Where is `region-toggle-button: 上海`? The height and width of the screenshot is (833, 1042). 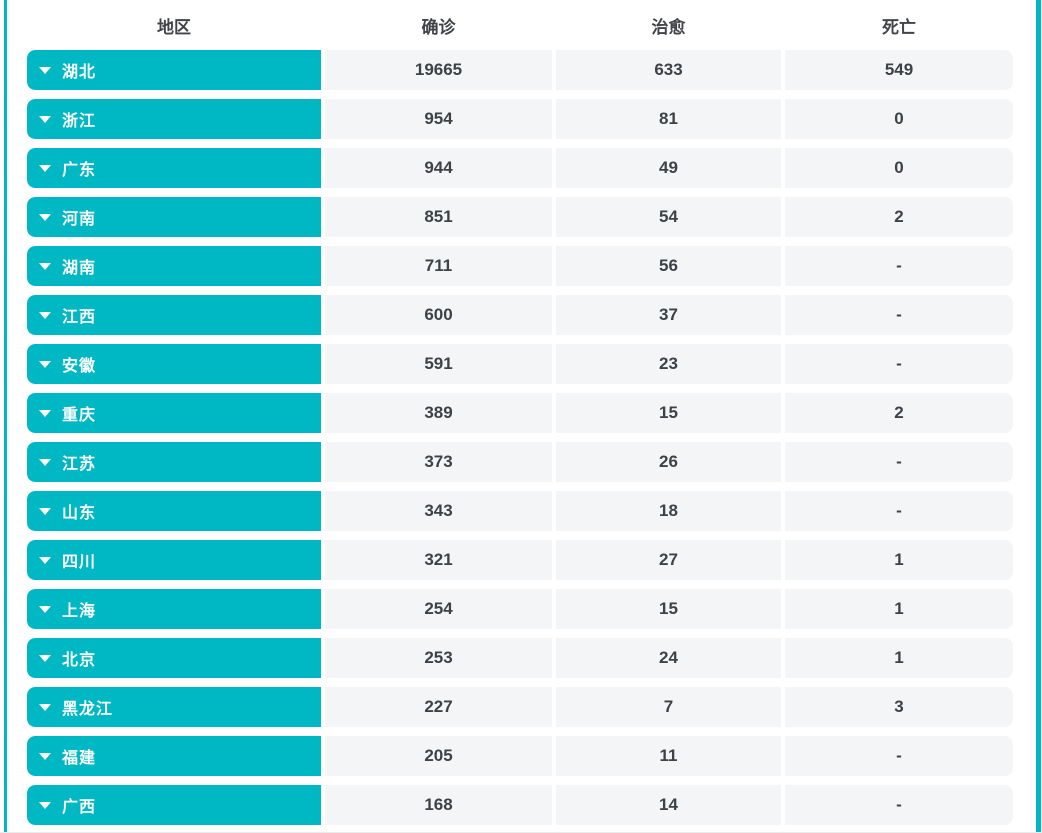 region-toggle-button: 上海 is located at coordinates (174, 609).